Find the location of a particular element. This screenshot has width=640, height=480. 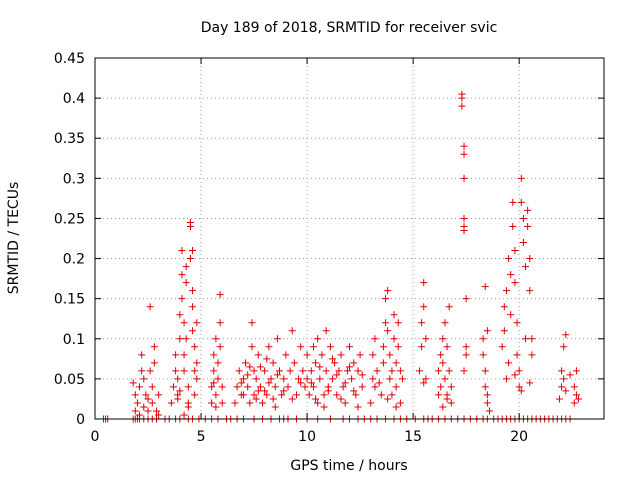

x-tick-label-2: 10 is located at coordinates (307, 437).